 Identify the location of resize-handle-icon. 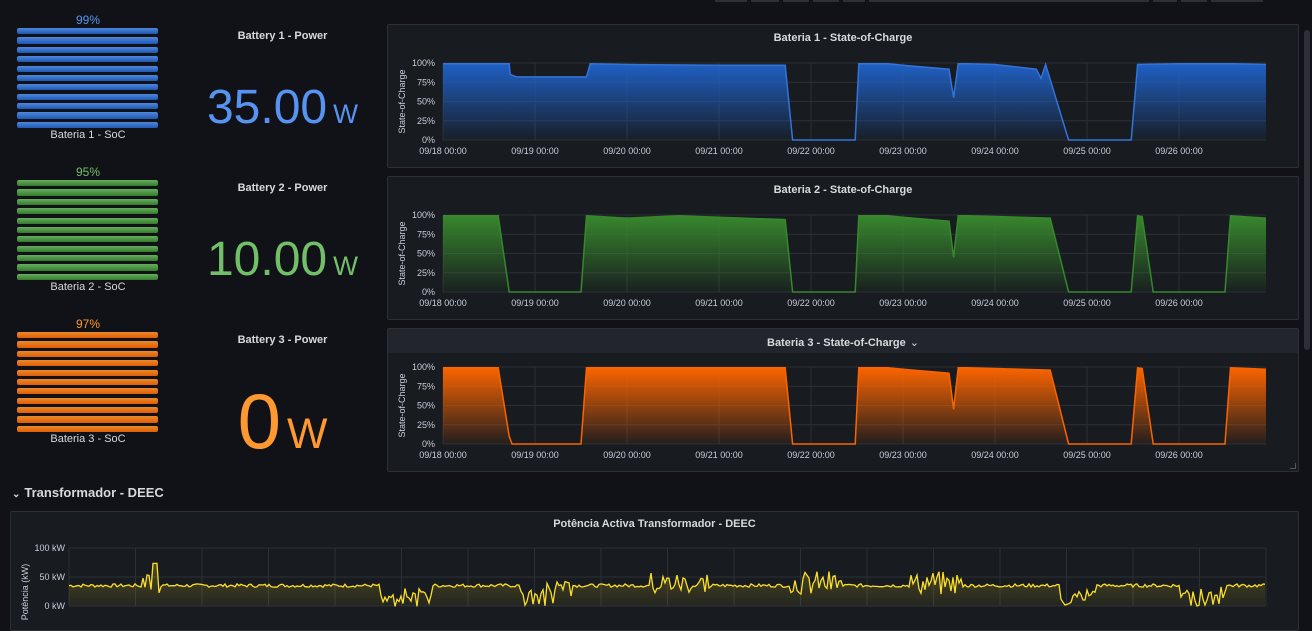
(1293, 466).